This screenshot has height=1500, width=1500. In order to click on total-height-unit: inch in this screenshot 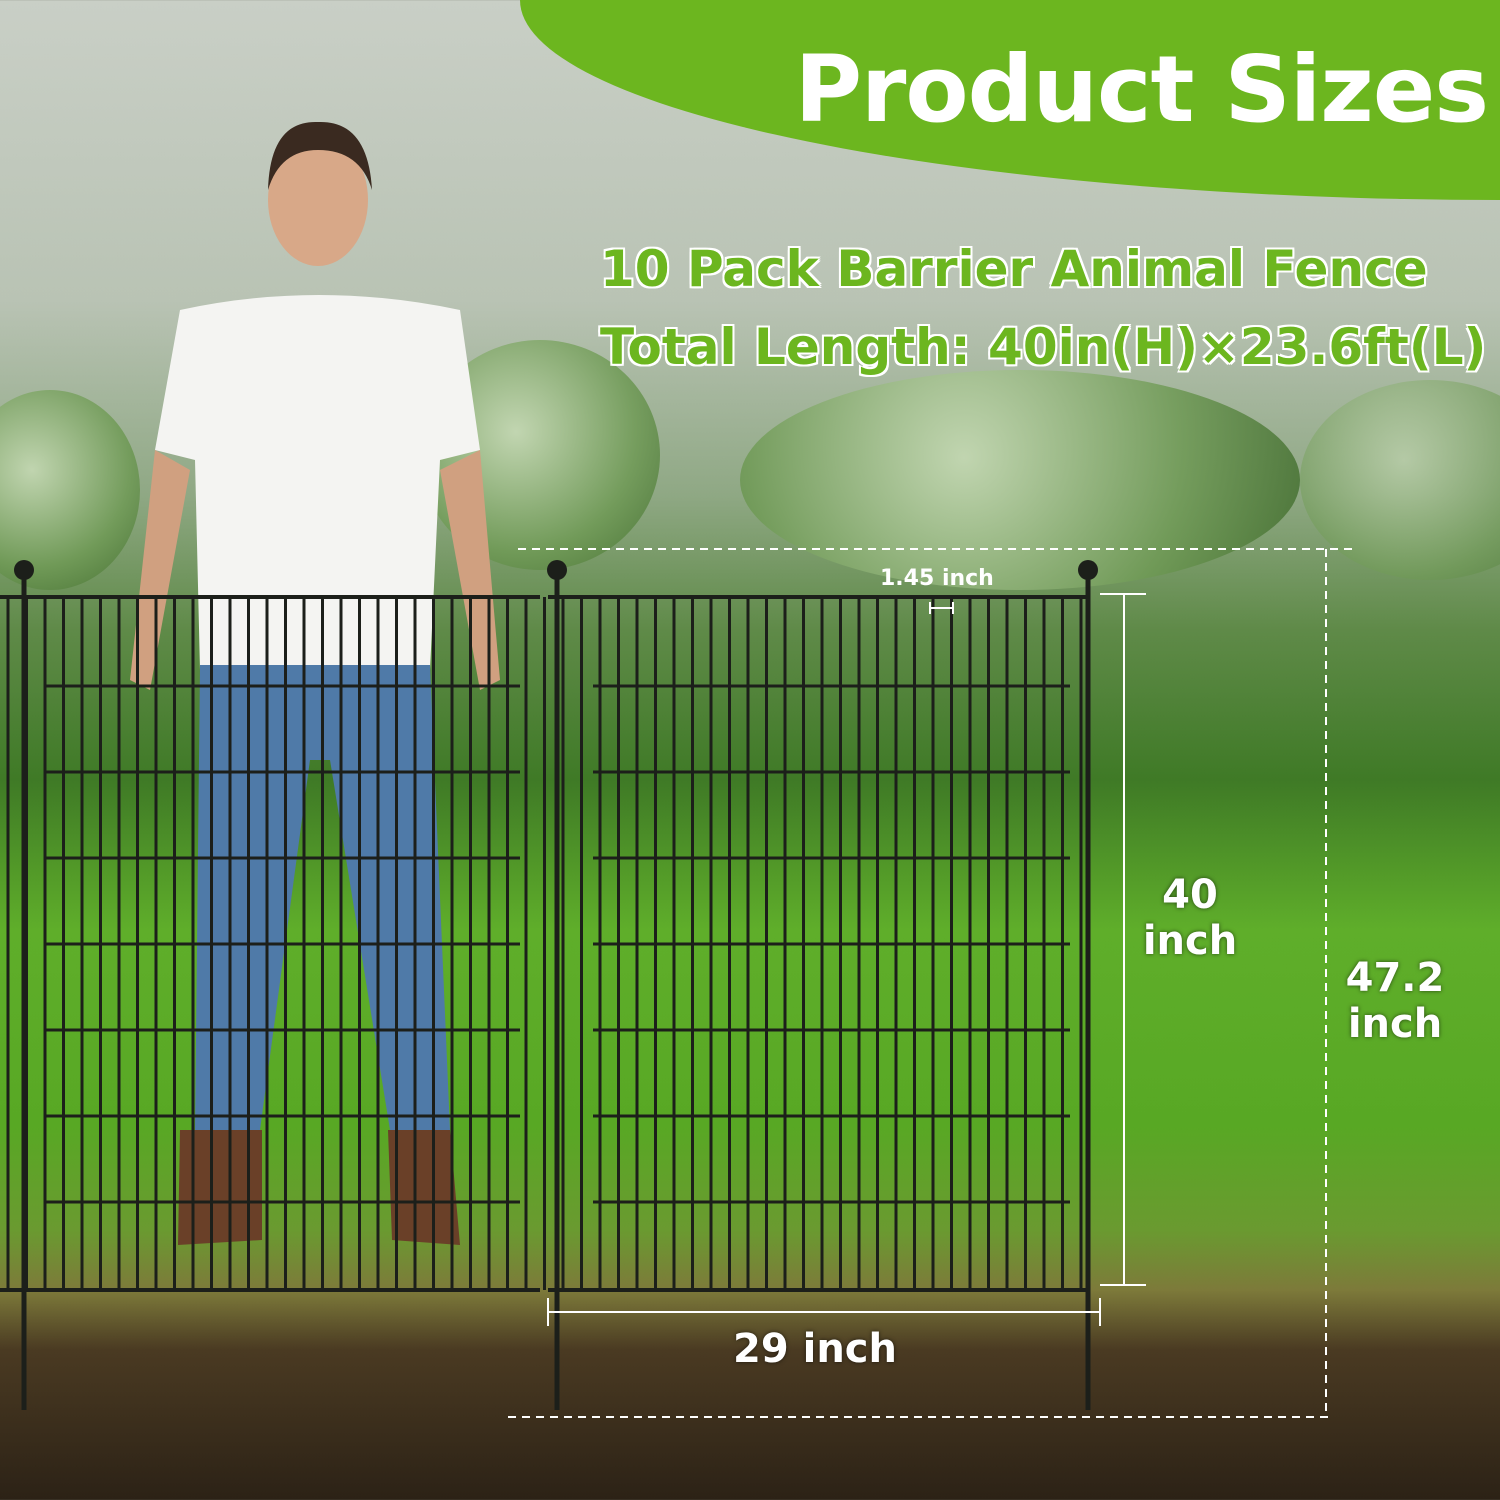, I will do `click(1395, 1024)`.